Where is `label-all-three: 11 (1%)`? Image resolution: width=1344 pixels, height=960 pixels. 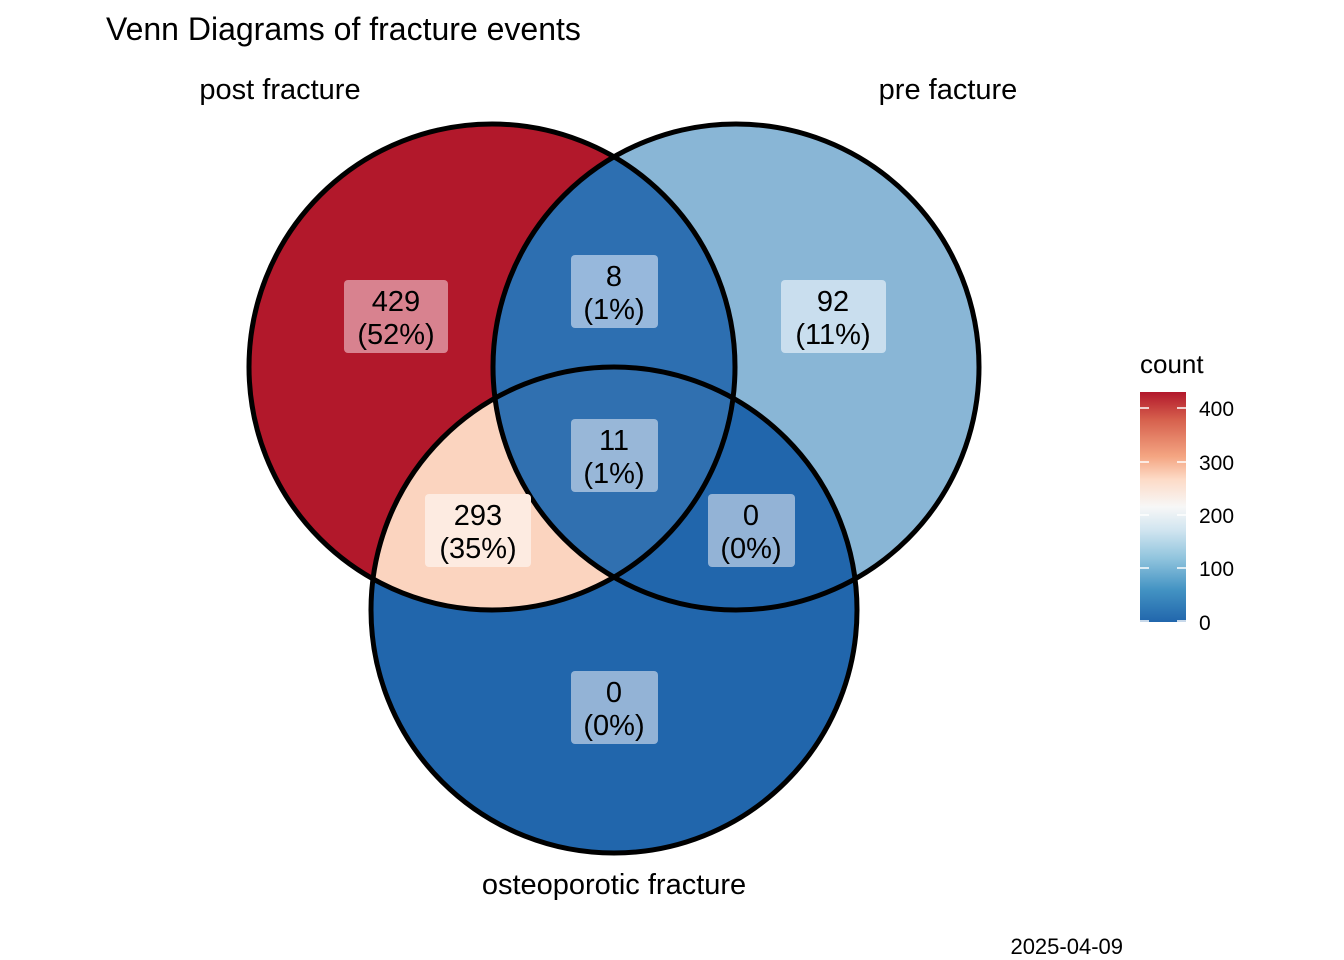
label-all-three: 11 (1%) is located at coordinates (614, 455).